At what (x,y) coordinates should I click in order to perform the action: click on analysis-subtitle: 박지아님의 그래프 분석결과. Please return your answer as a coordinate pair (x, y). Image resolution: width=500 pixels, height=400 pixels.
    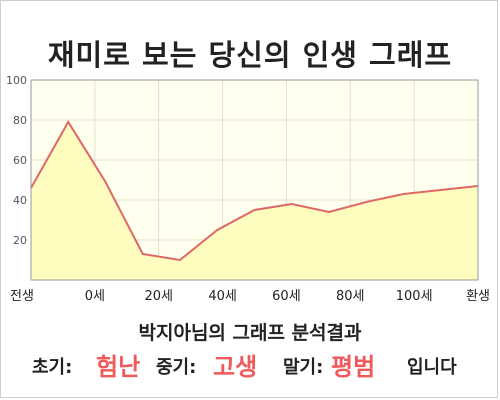
    Looking at the image, I should click on (250, 333).